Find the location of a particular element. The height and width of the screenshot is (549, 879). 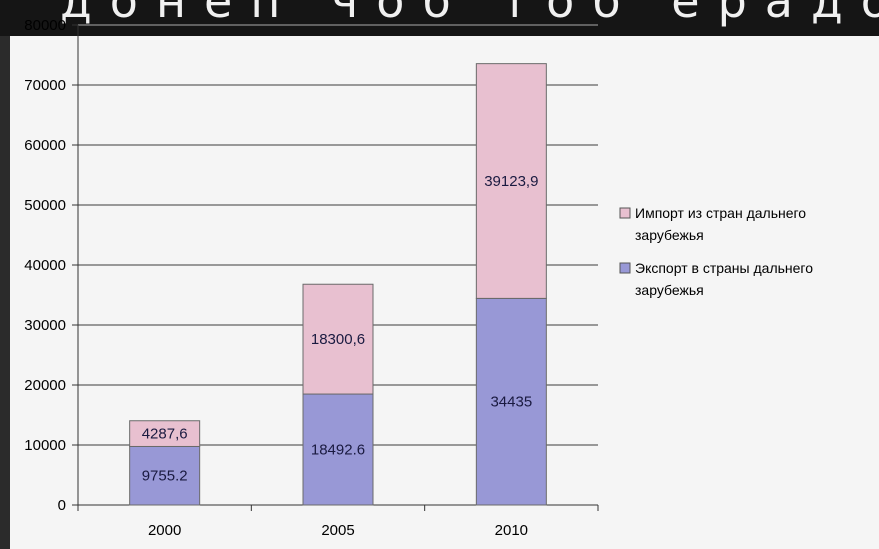

bar-import-2000 is located at coordinates (165, 433).